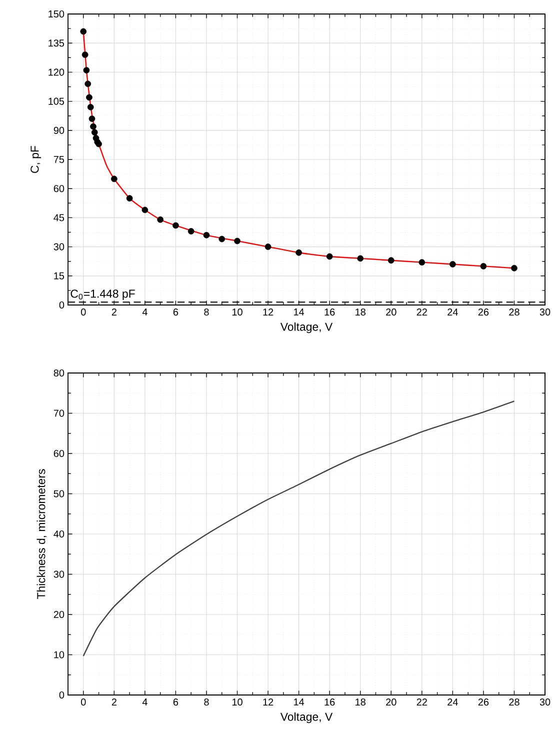 The image size is (554, 743). I want to click on y-tick-label: 45, so click(59, 218).